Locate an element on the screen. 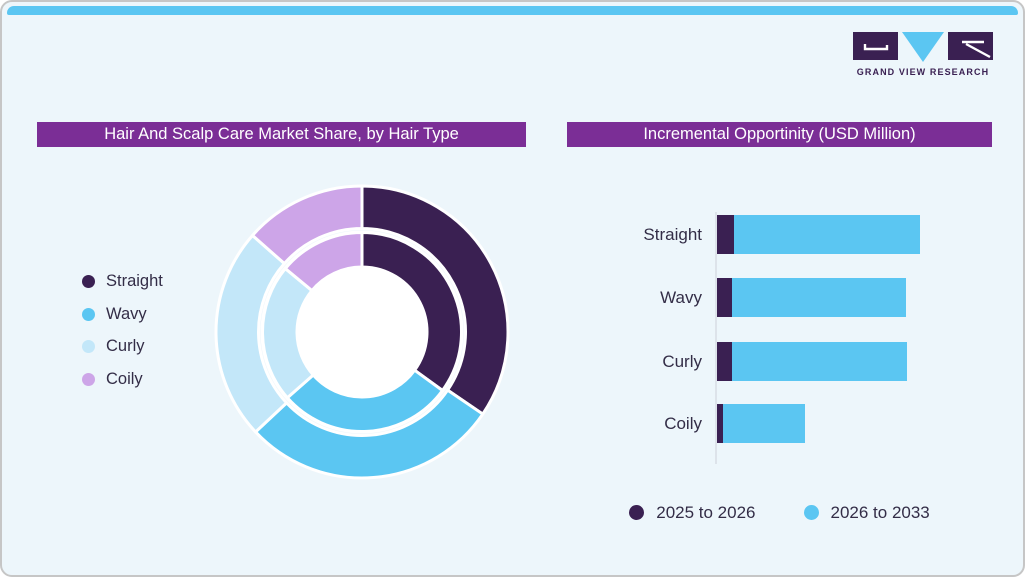 The height and width of the screenshot is (577, 1025). bar-category-label: Straight is located at coordinates (672, 234).